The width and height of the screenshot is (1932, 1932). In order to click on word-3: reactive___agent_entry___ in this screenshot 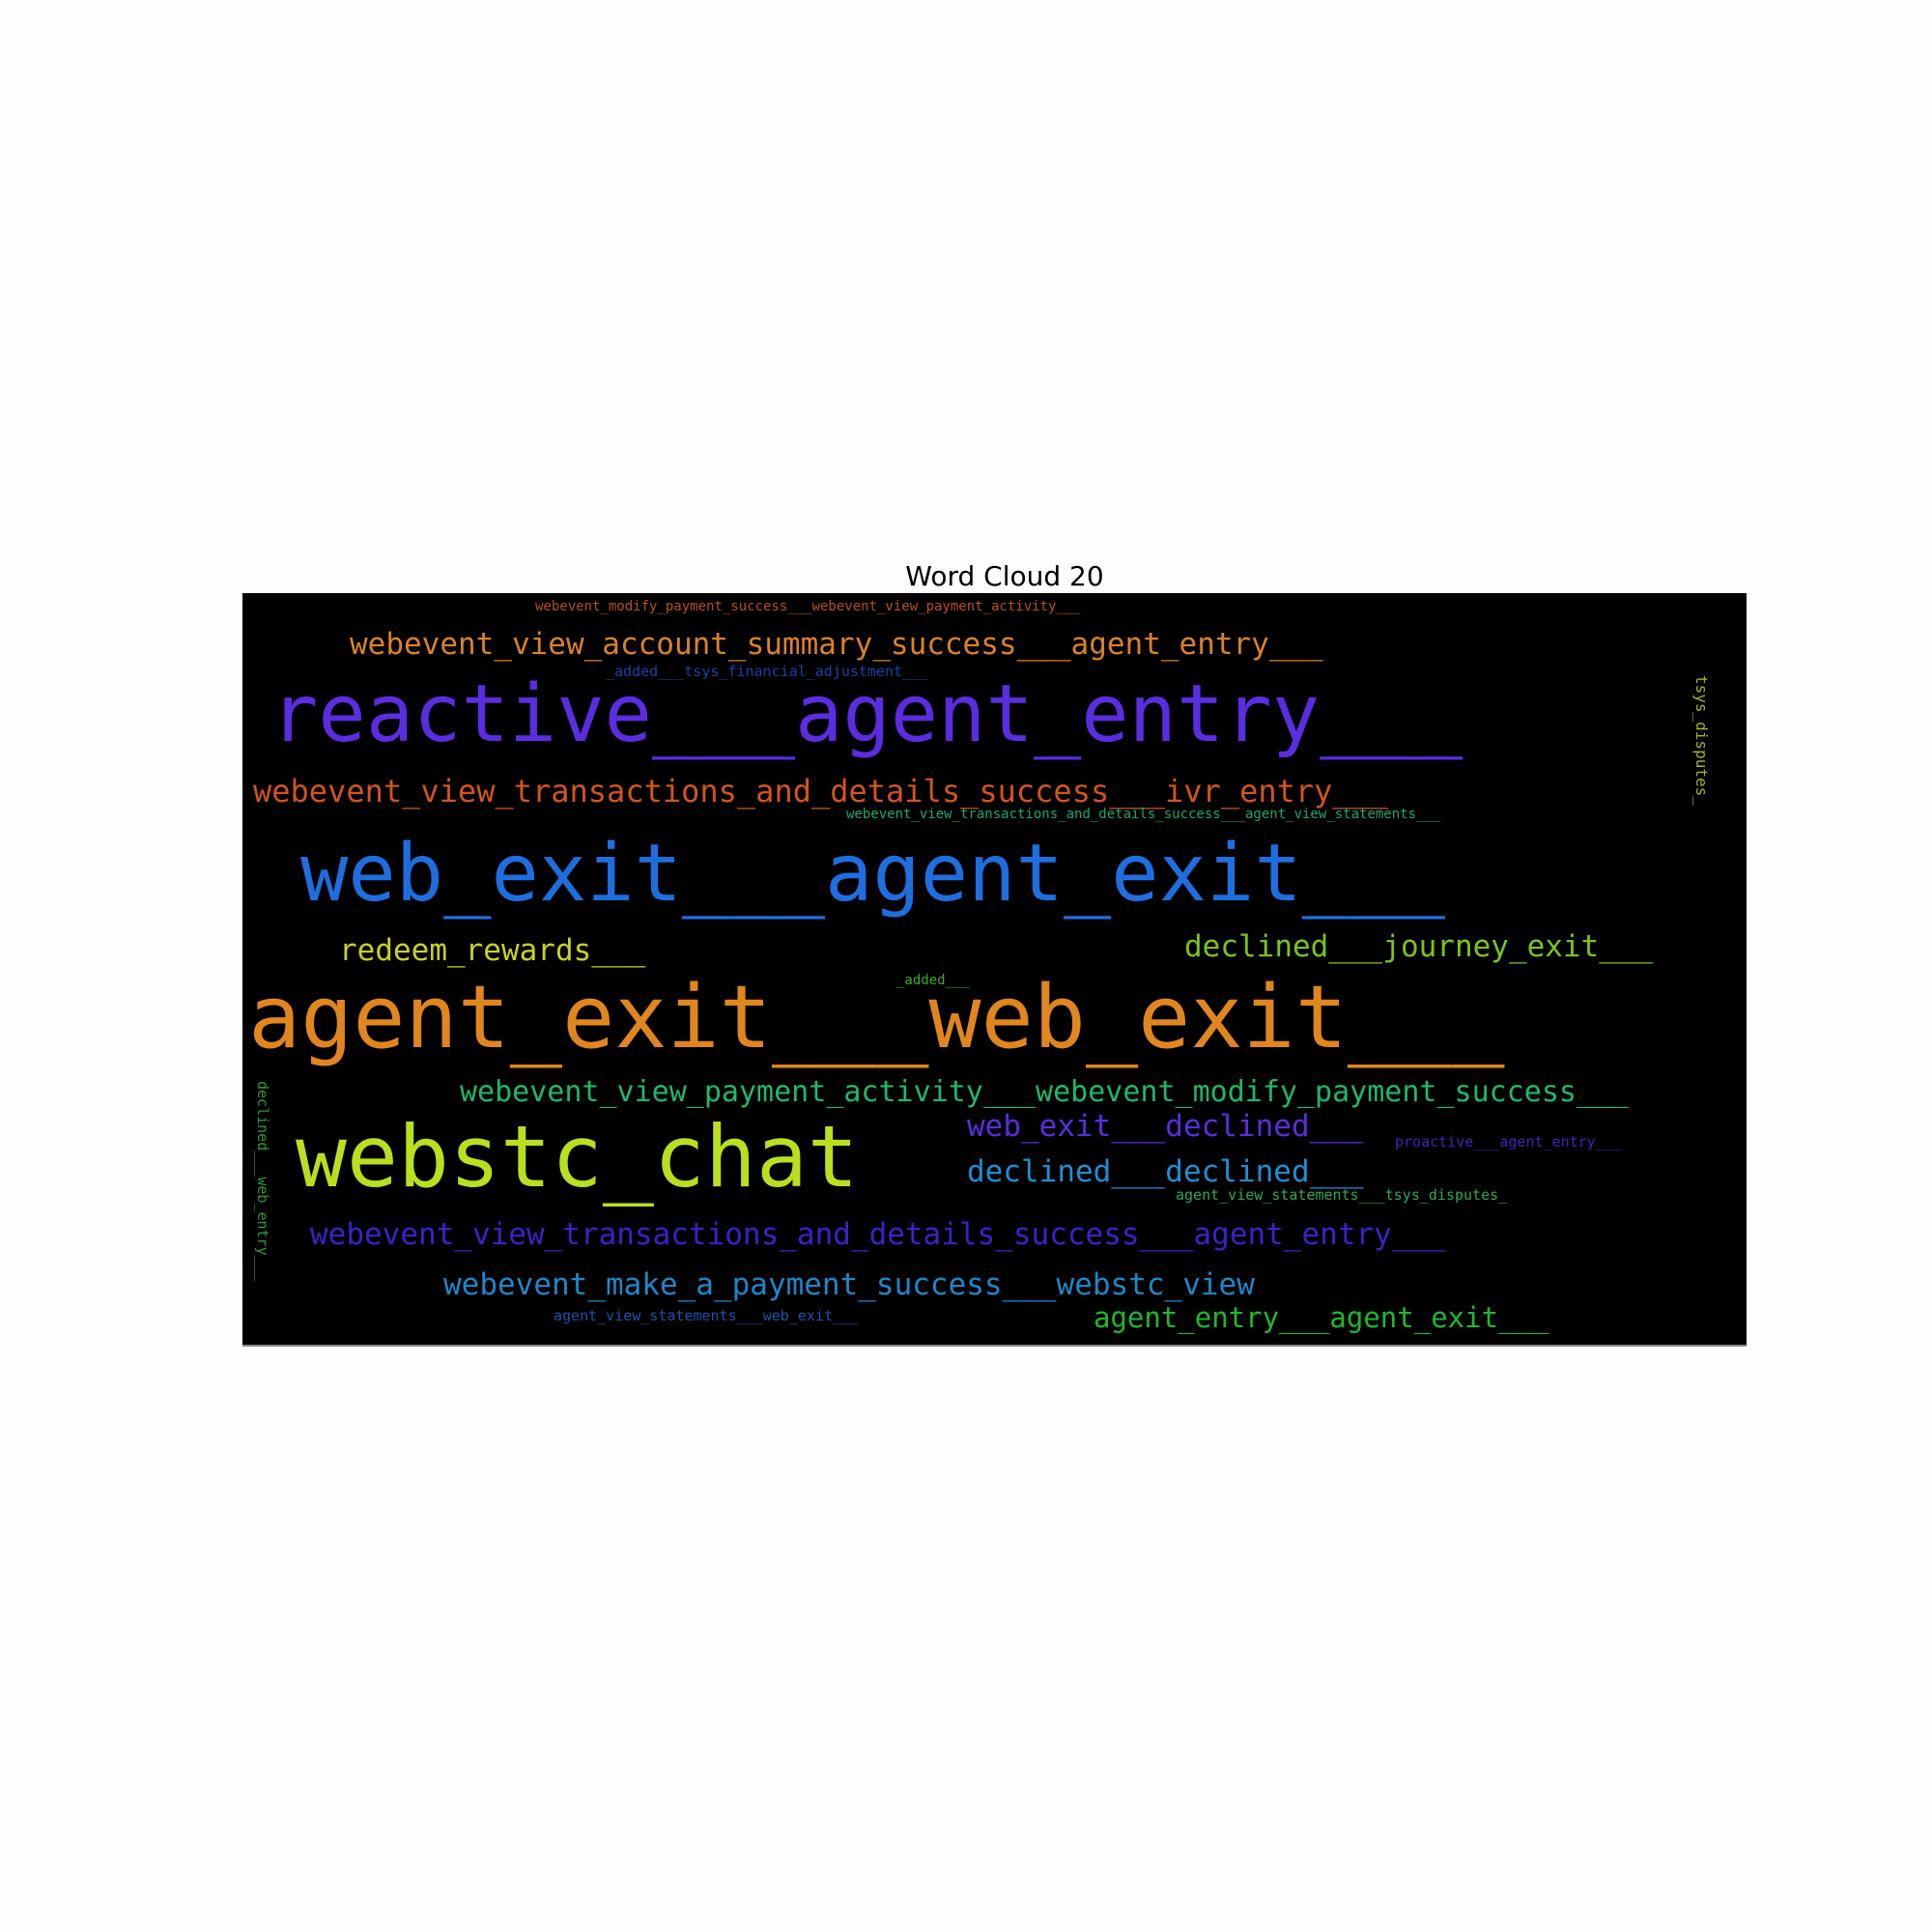, I will do `click(866, 714)`.